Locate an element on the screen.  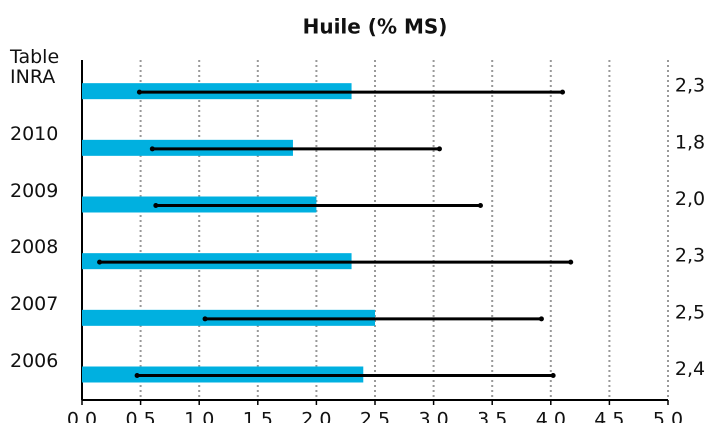
x-tick-label: 0,5 is located at coordinates (140, 416).